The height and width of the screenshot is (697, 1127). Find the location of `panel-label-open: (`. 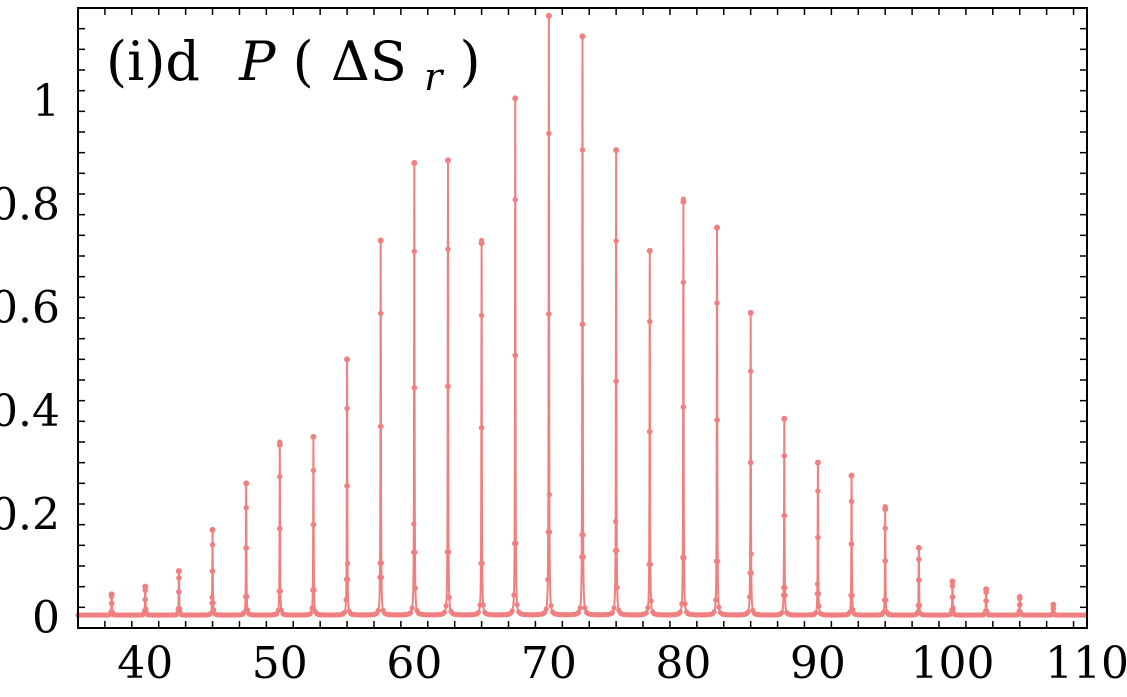

panel-label-open: ( is located at coordinates (303, 61).